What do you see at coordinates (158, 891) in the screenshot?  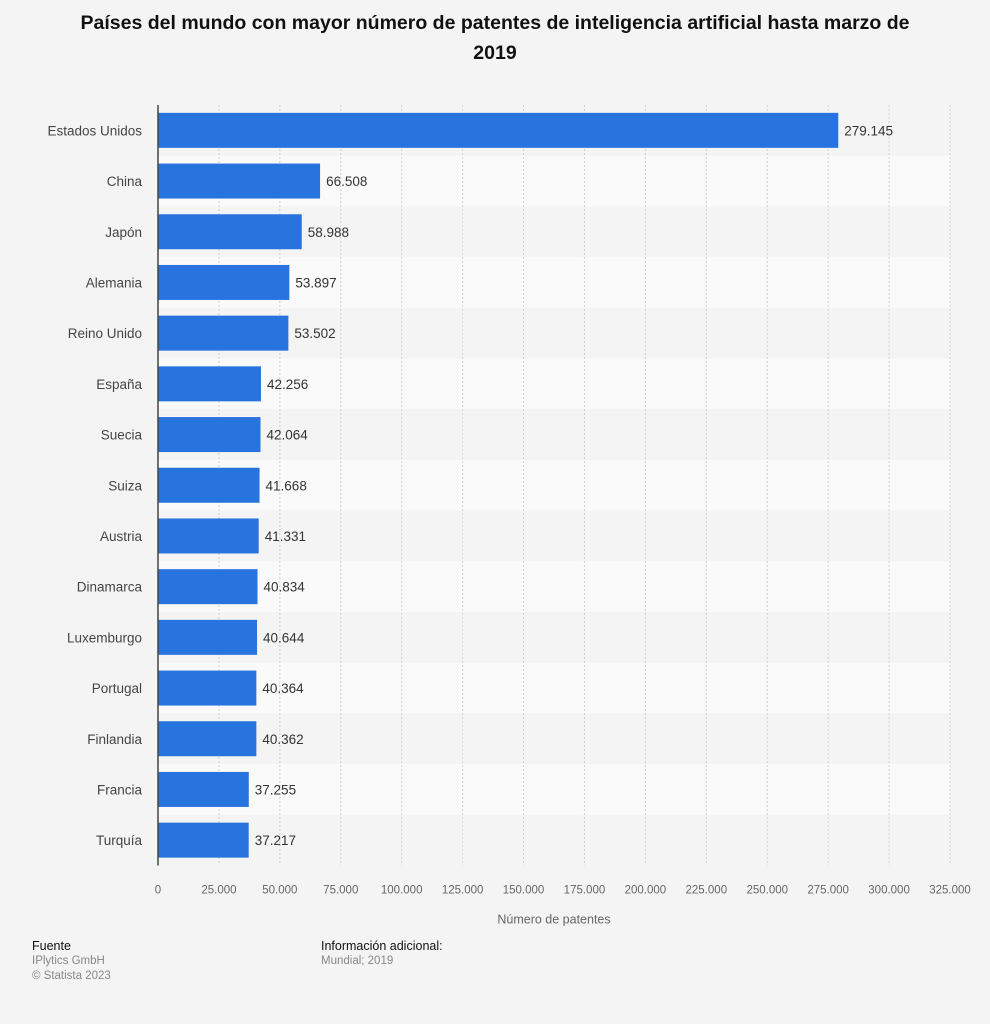 I see `x-tick-label: 0` at bounding box center [158, 891].